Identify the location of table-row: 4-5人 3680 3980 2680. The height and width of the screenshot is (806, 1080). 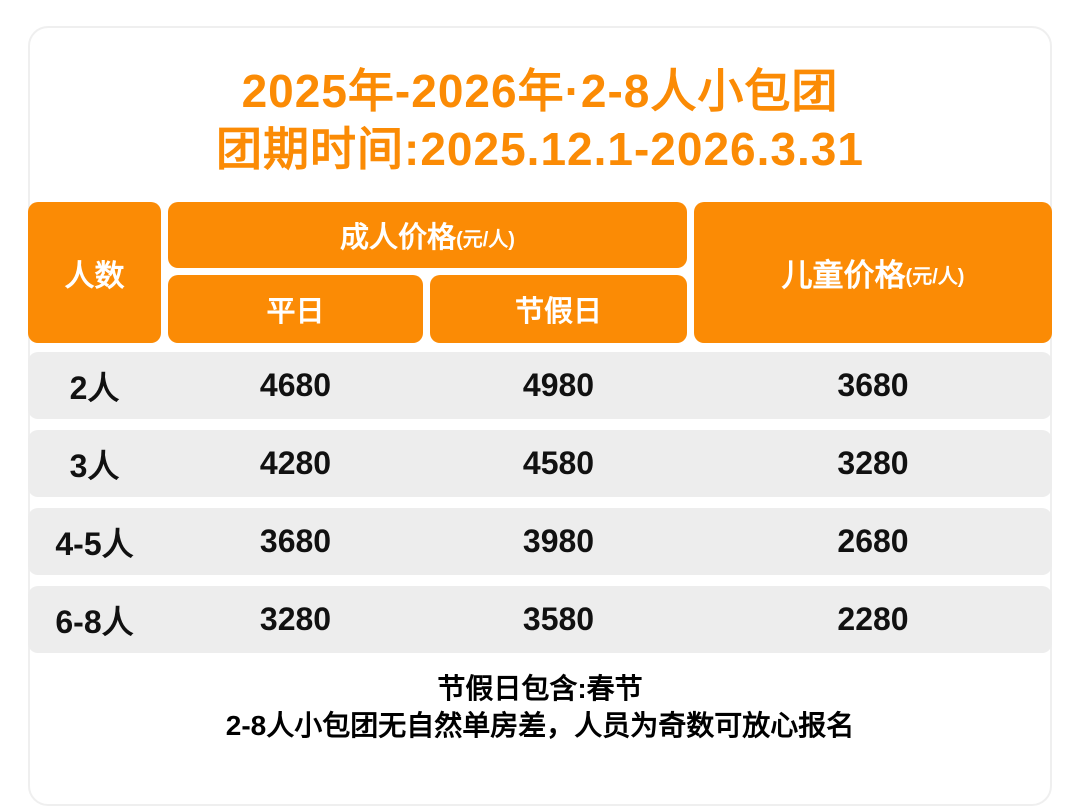
(540, 541).